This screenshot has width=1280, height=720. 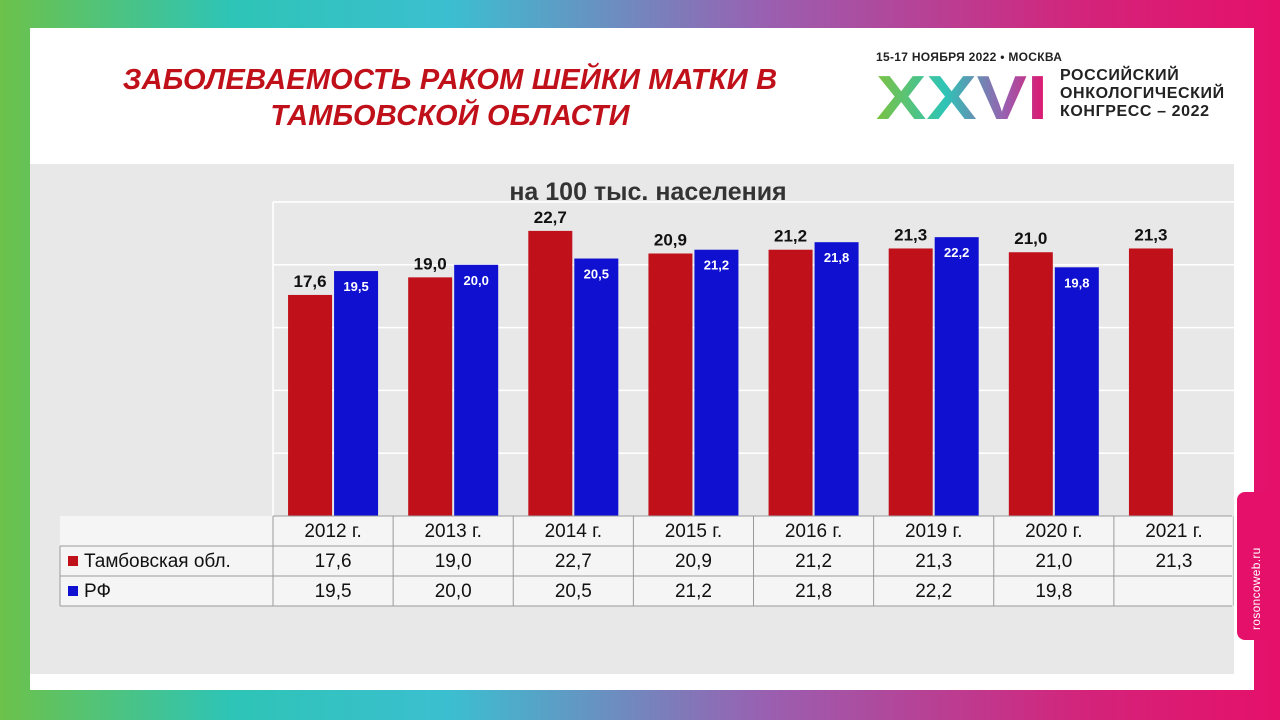 What do you see at coordinates (573, 591) in the screenshot?
I see `table-cell-value: 20,5` at bounding box center [573, 591].